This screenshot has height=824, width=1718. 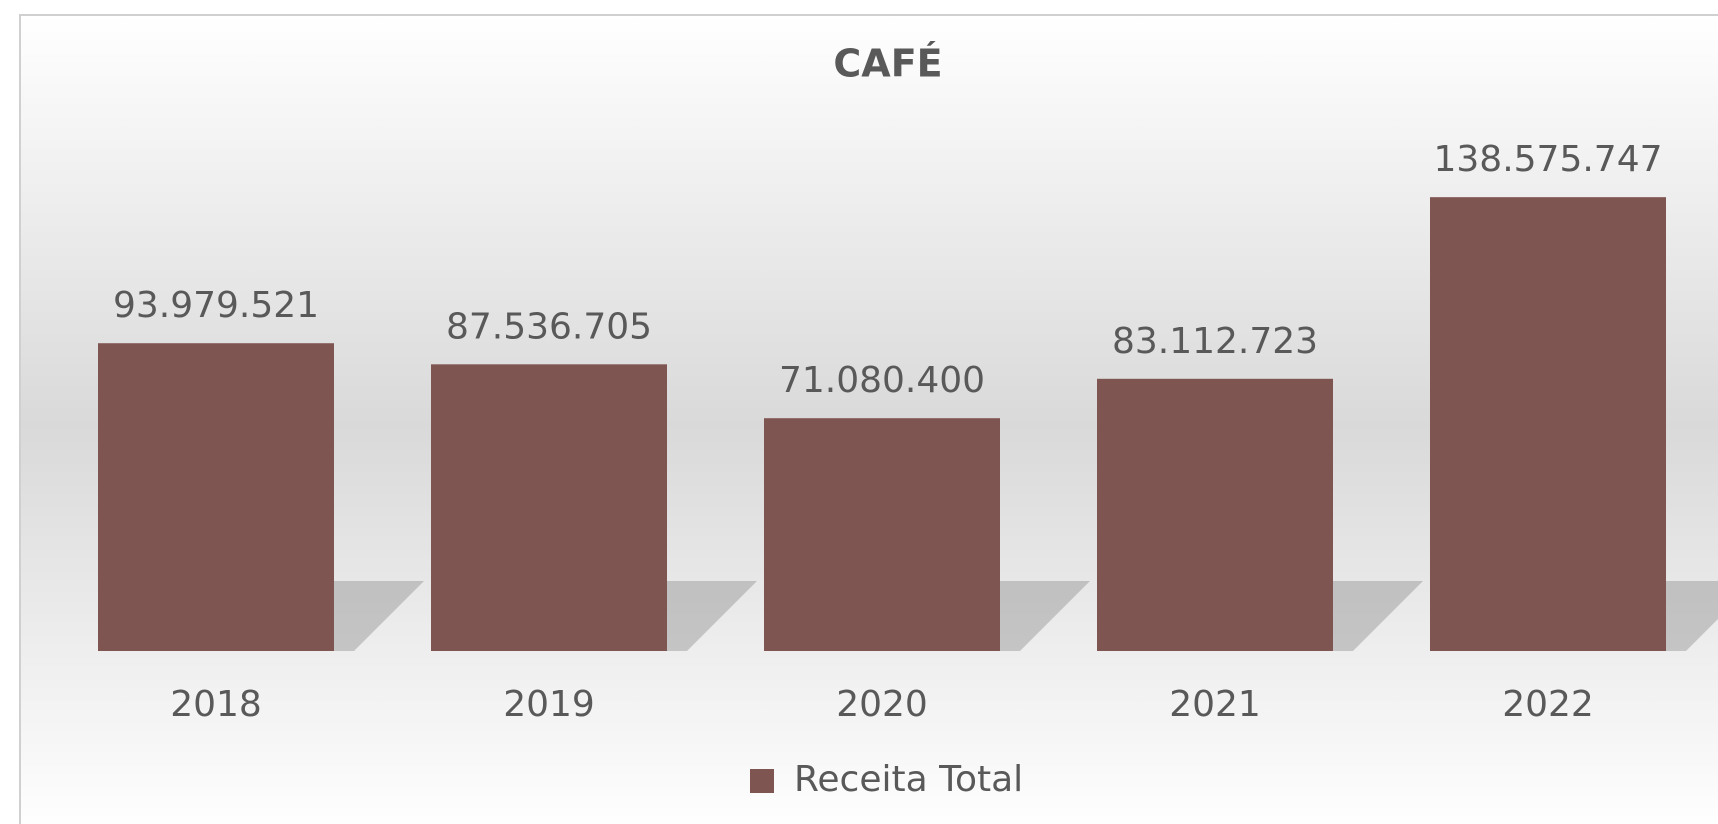 What do you see at coordinates (1215, 704) in the screenshot?
I see `x-tick-label: 2021` at bounding box center [1215, 704].